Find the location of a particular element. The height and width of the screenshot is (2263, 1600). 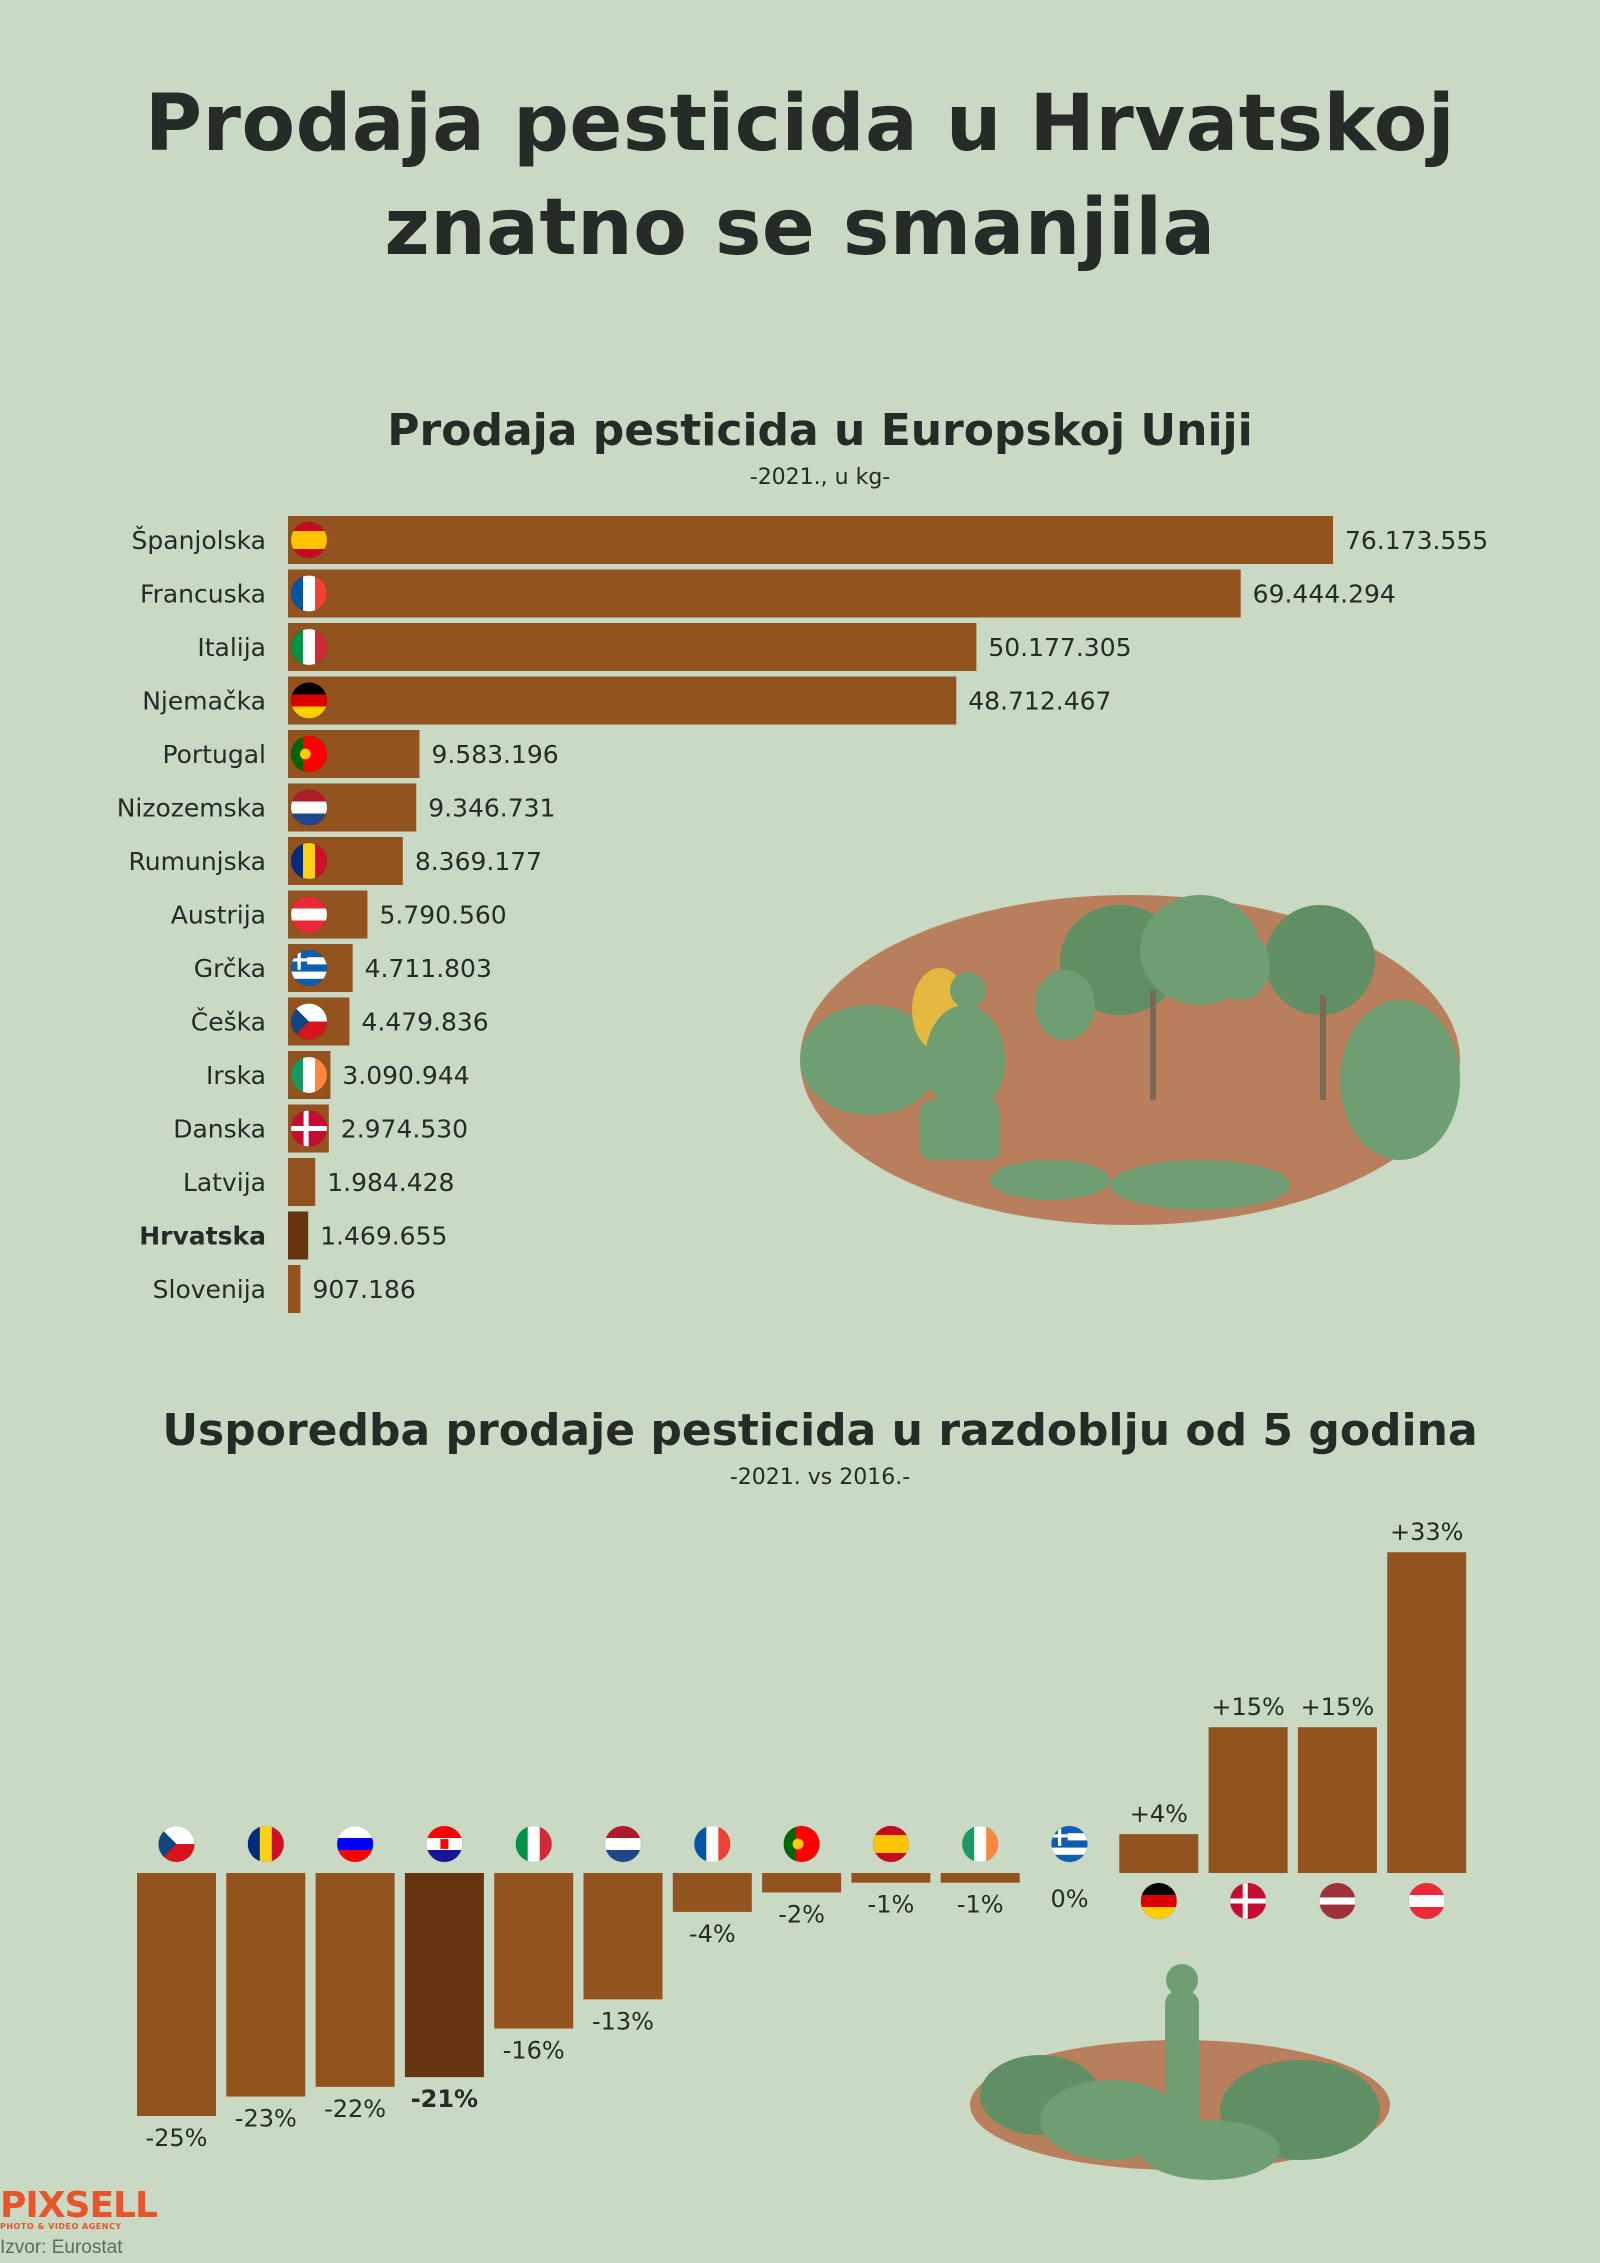

category-label-francuska: Francuska is located at coordinates (203, 594).